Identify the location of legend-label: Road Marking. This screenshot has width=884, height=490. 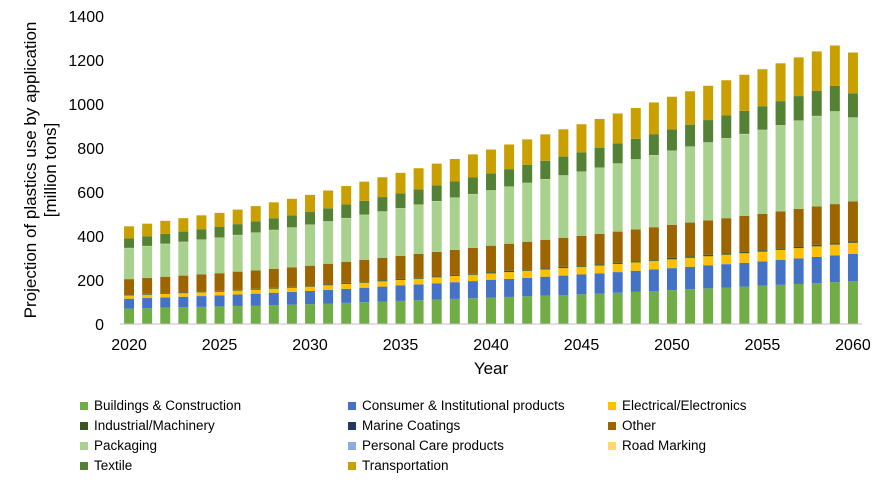
(664, 445).